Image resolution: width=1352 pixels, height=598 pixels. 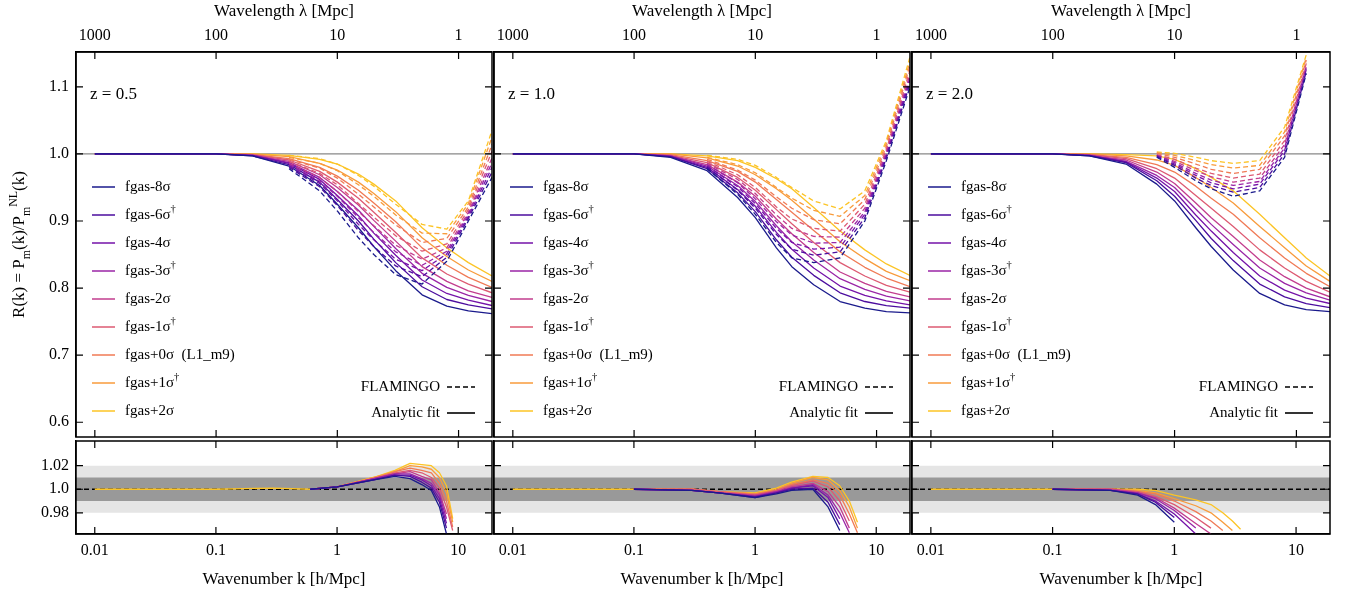 I want to click on y-tick-label: 0.7, so click(x=59, y=354).